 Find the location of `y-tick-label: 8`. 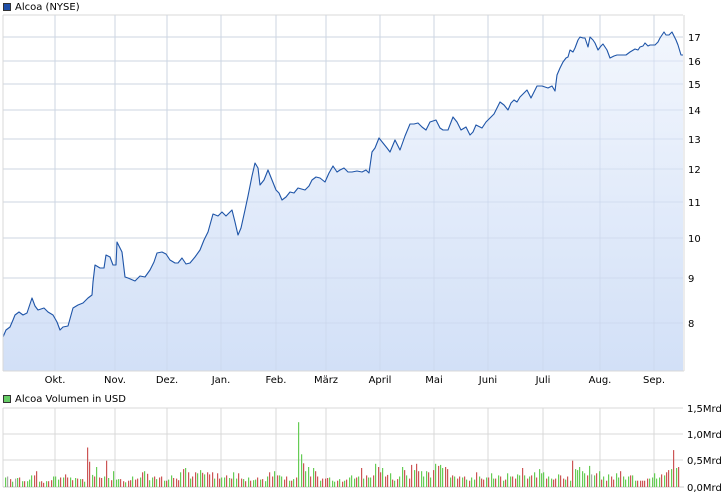

y-tick-label: 8 is located at coordinates (691, 324).